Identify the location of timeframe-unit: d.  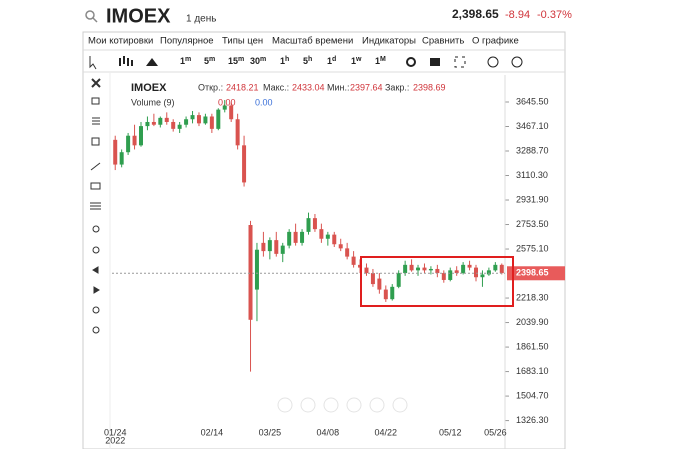
(334, 59).